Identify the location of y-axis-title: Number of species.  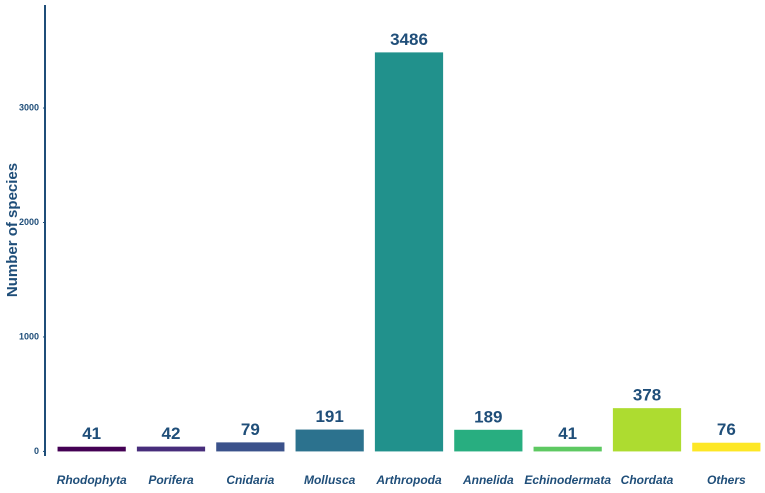
(12, 230).